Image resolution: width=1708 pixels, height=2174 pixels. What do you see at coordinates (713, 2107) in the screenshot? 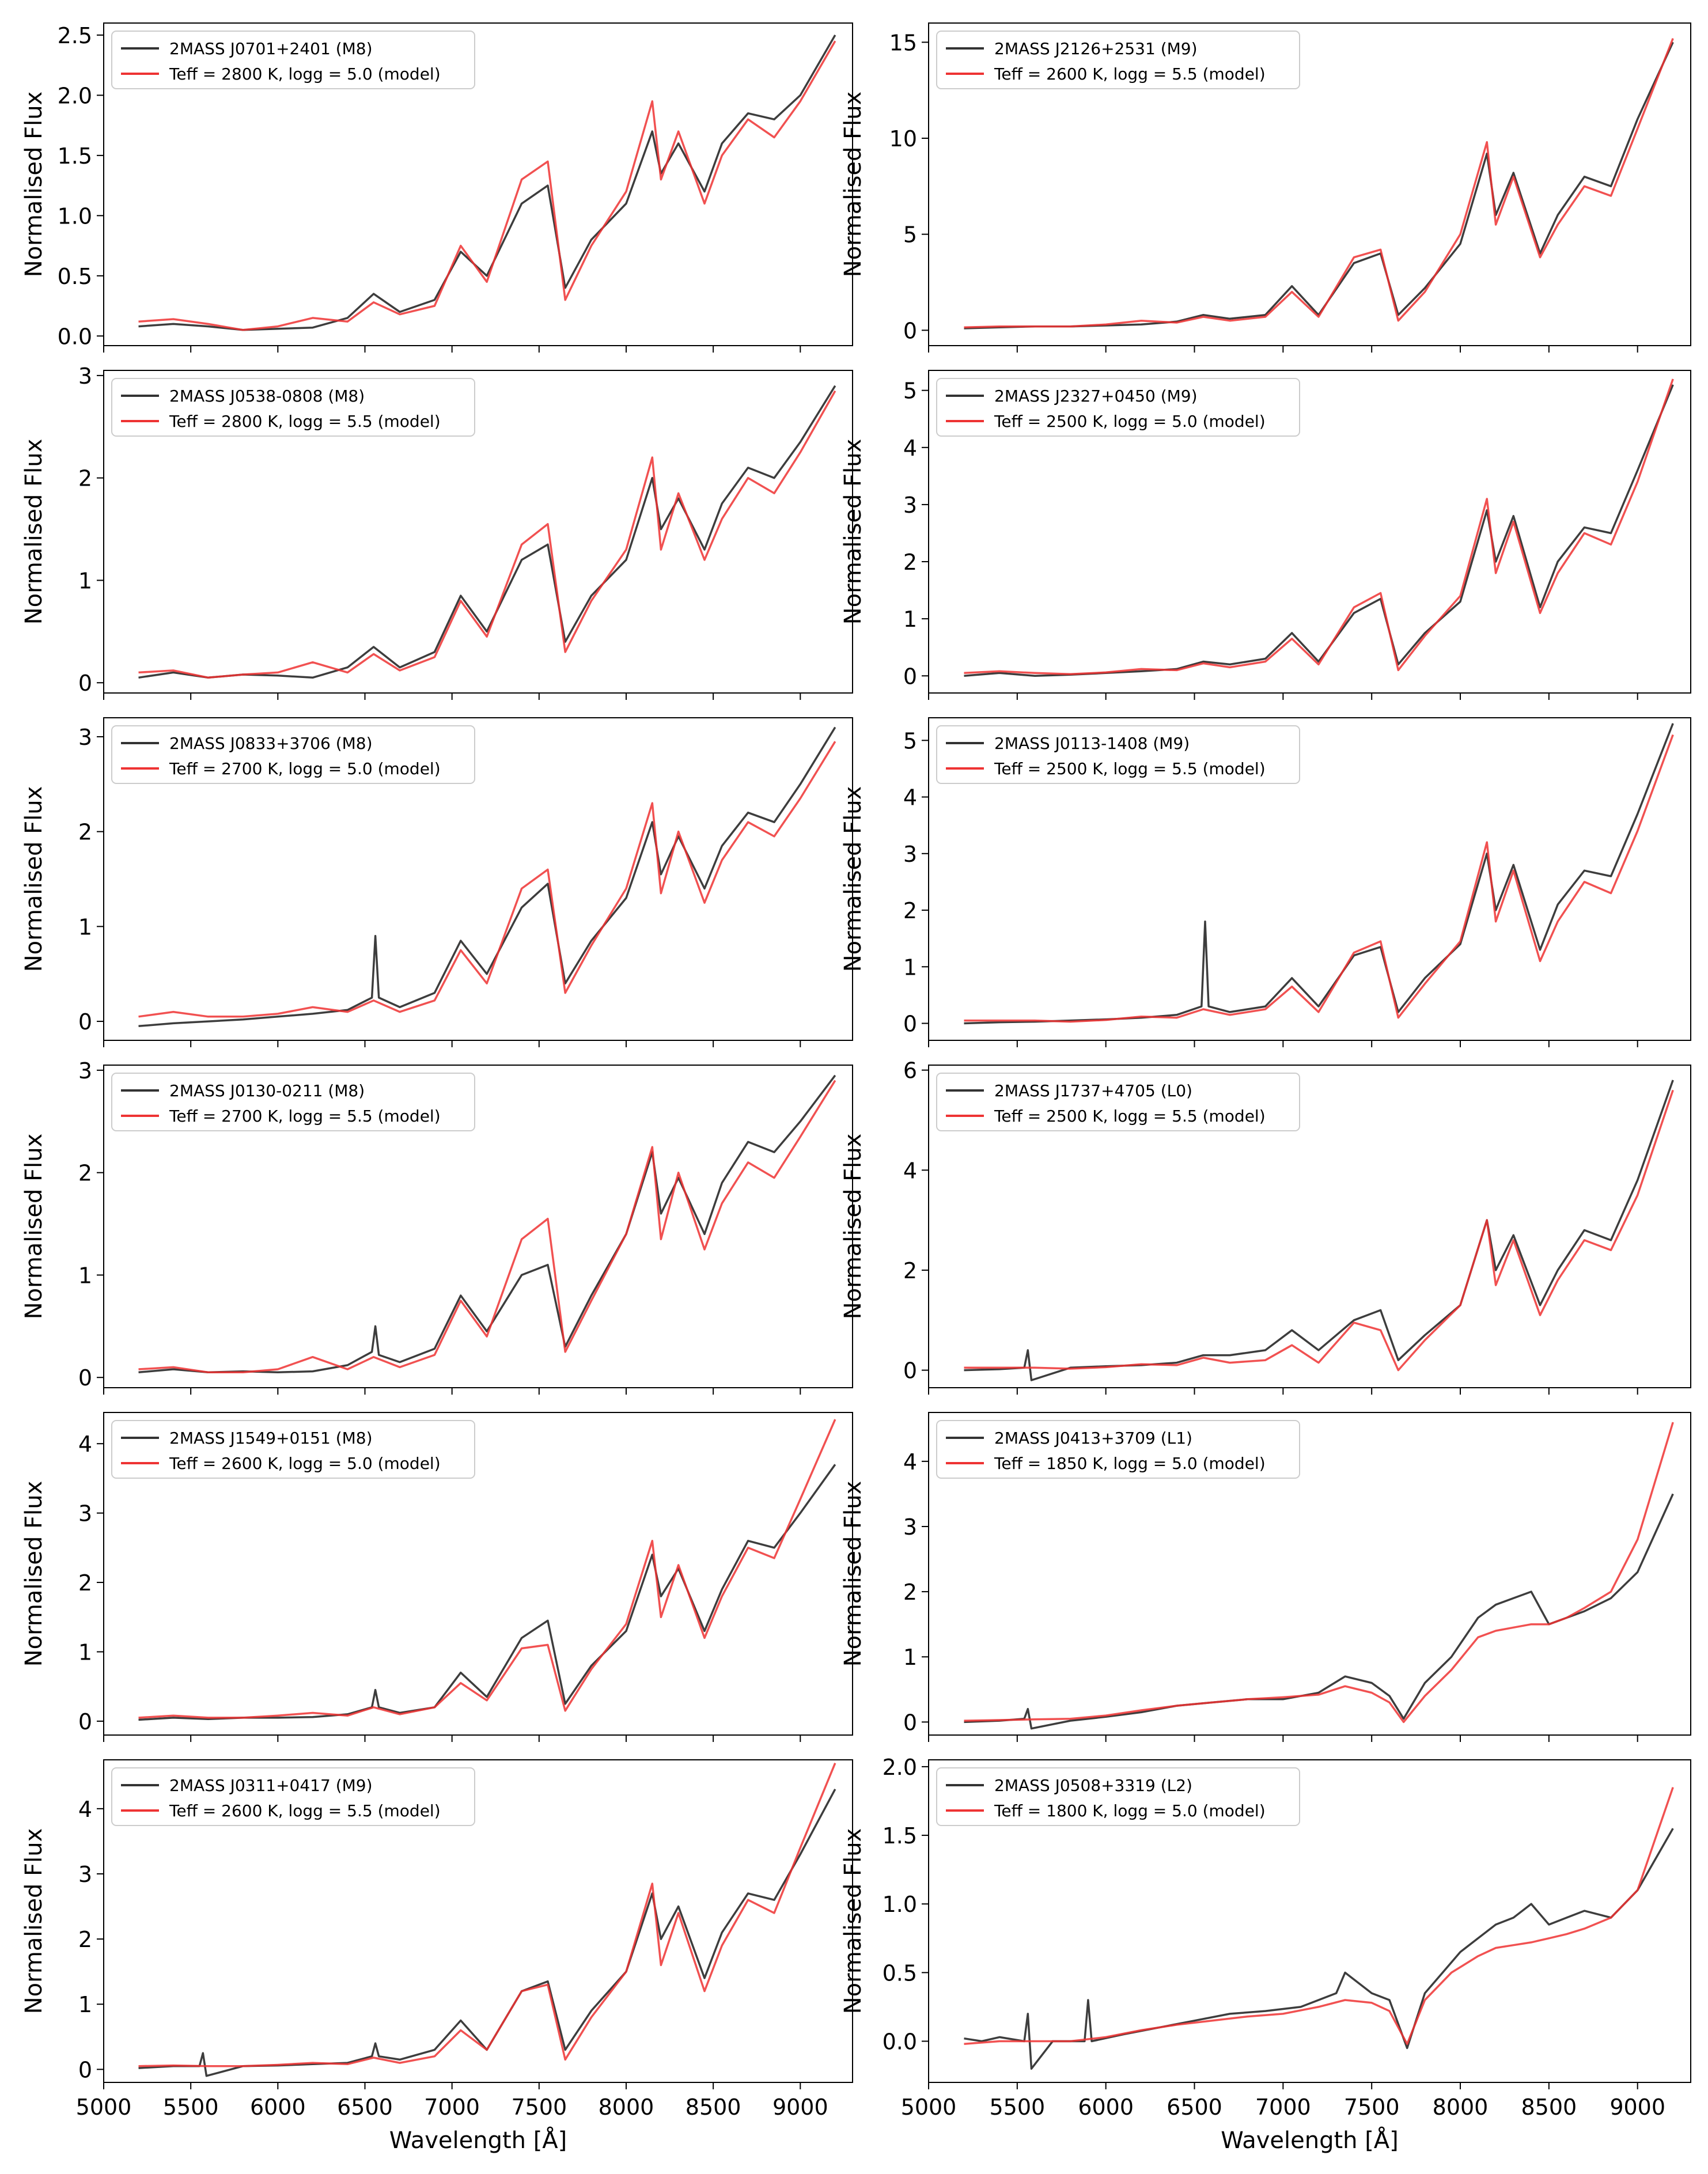
I see `x-tick-label: 8500` at bounding box center [713, 2107].